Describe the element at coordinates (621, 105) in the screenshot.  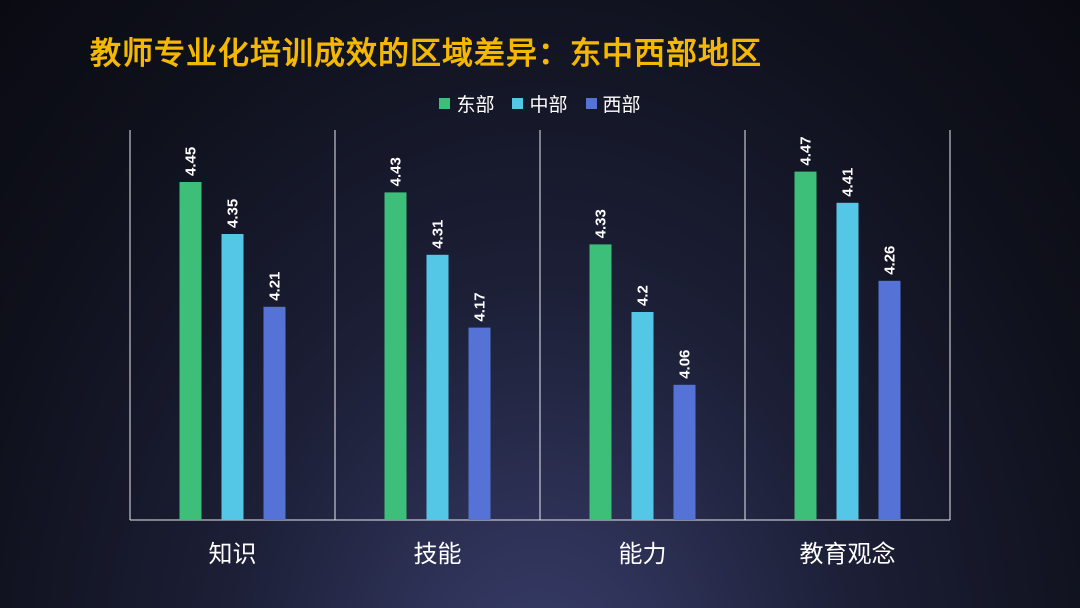
I see `legend-label-west: 西部` at that location.